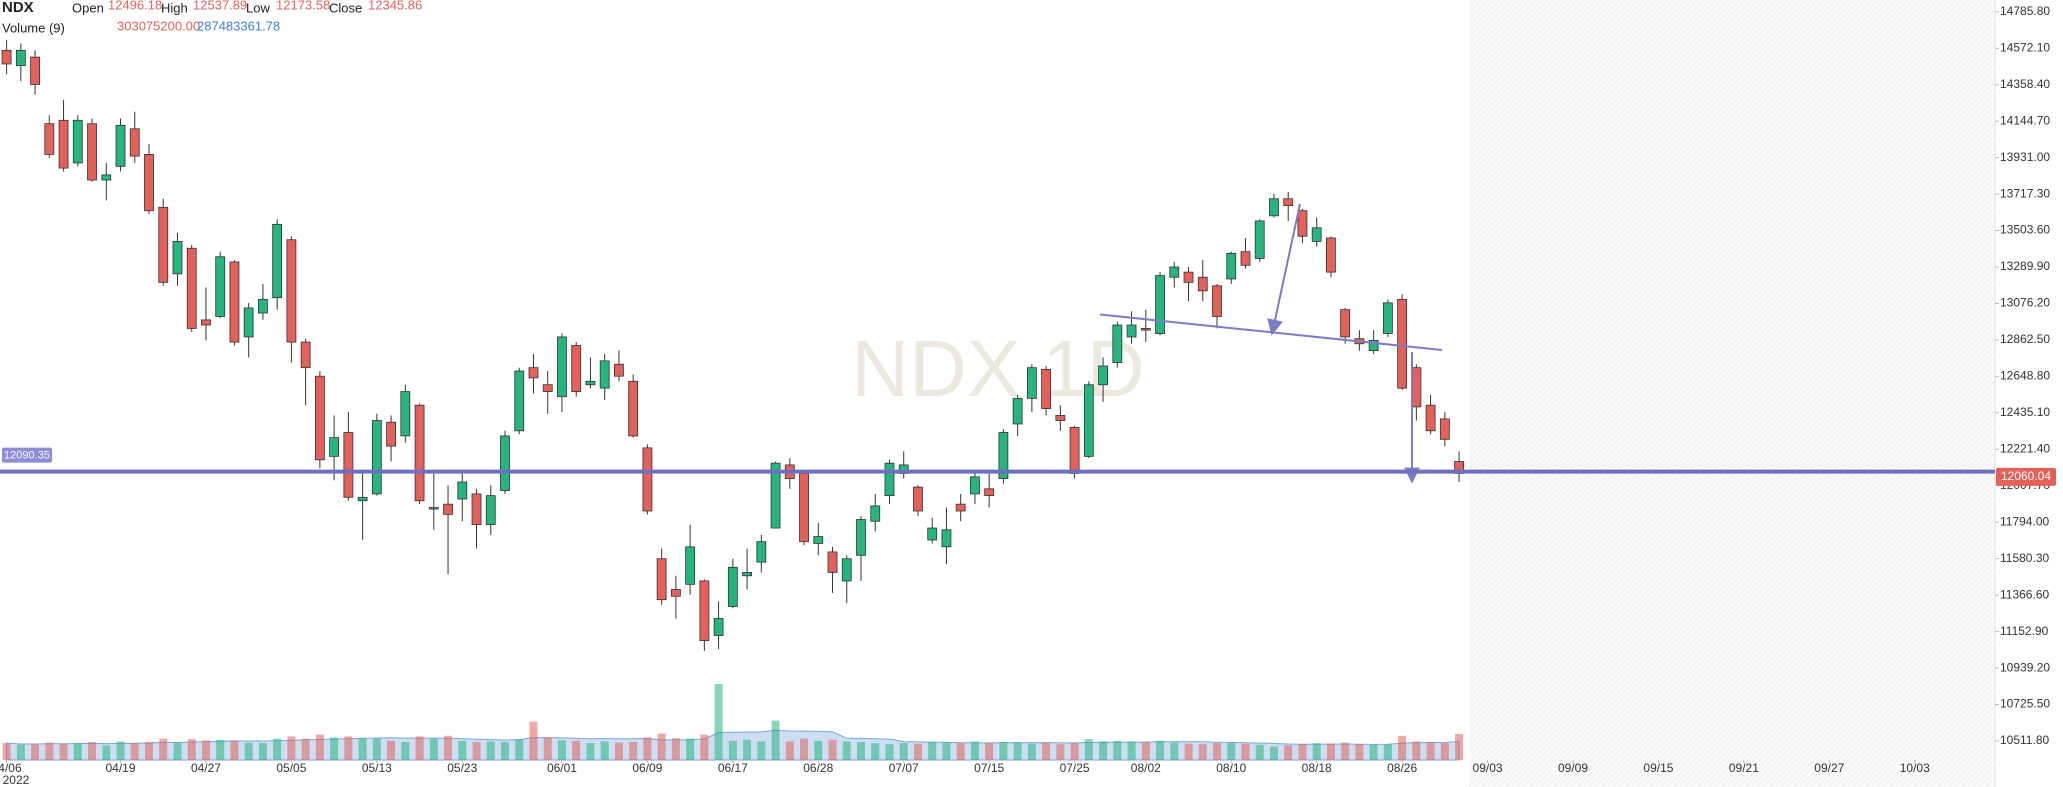 Image resolution: width=2063 pixels, height=787 pixels. I want to click on x-tick-label: 10/03, so click(1915, 768).